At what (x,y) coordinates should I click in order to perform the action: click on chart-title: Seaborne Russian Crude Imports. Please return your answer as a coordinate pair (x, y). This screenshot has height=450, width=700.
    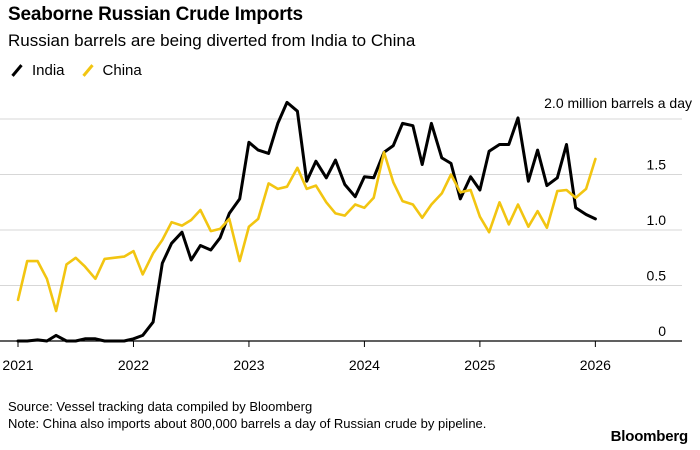
    Looking at the image, I should click on (155, 14).